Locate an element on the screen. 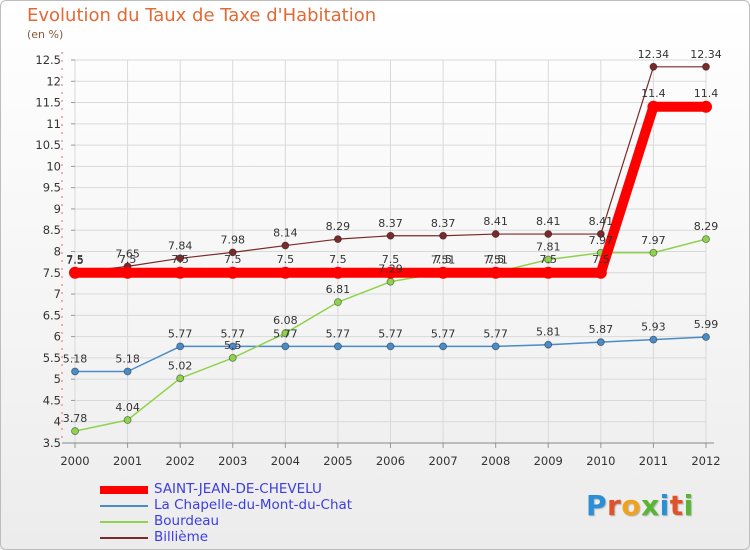  x-tick-label: 2006 is located at coordinates (390, 461).